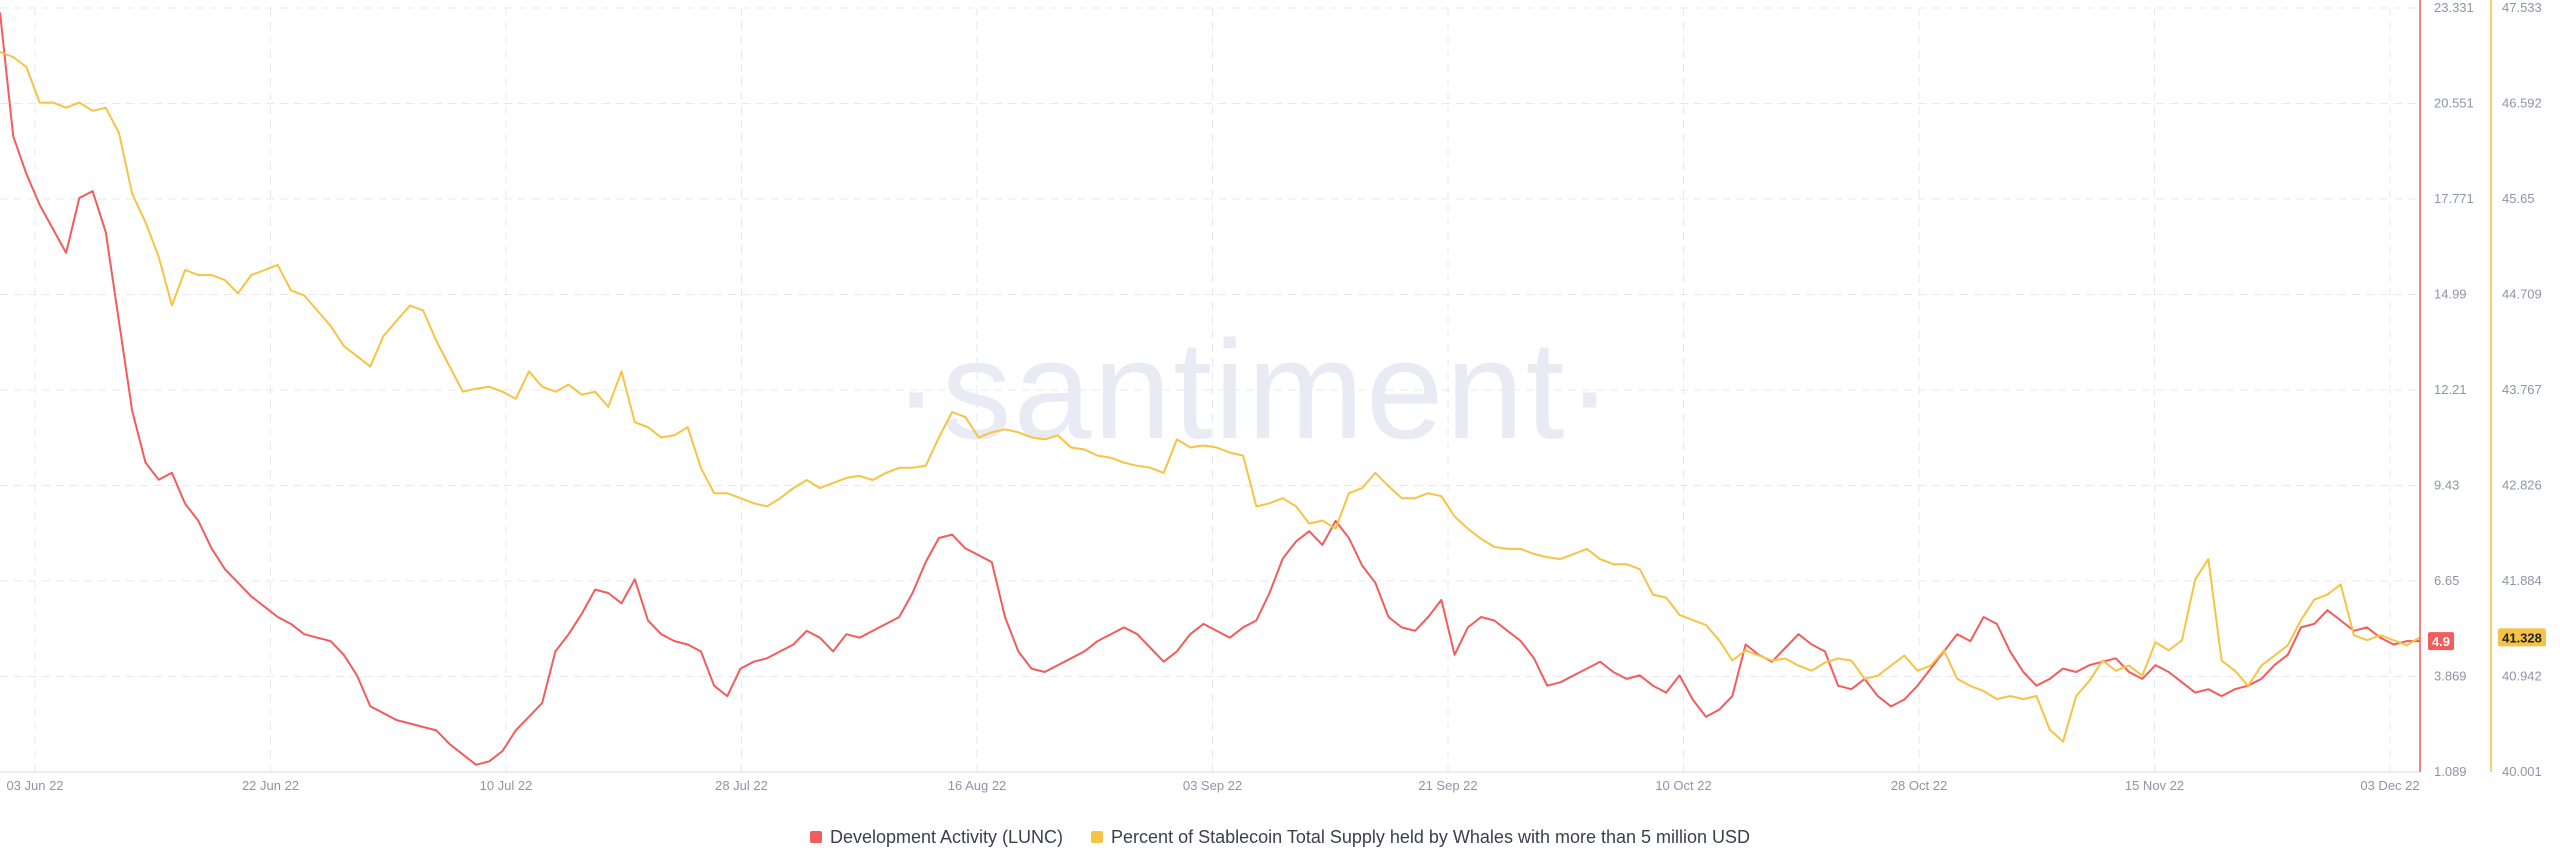  I want to click on legend-swatch-yellow, so click(1097, 837).